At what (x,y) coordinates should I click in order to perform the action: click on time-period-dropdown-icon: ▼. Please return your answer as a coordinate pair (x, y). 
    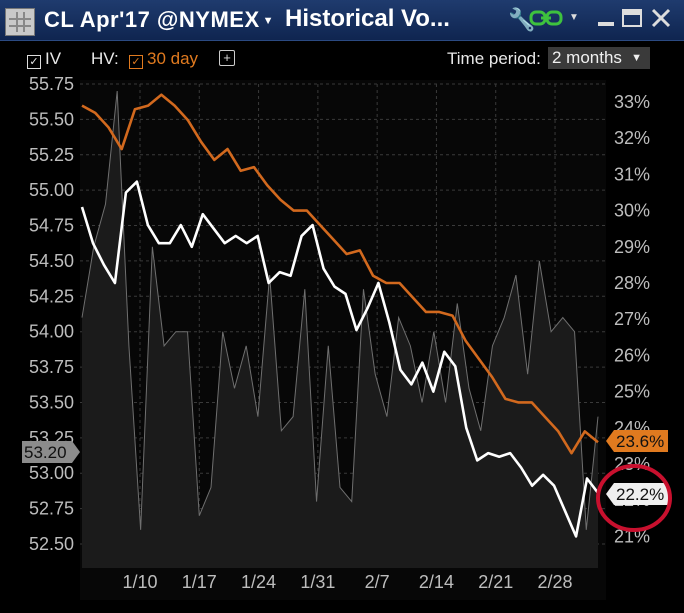
    Looking at the image, I should click on (636, 58).